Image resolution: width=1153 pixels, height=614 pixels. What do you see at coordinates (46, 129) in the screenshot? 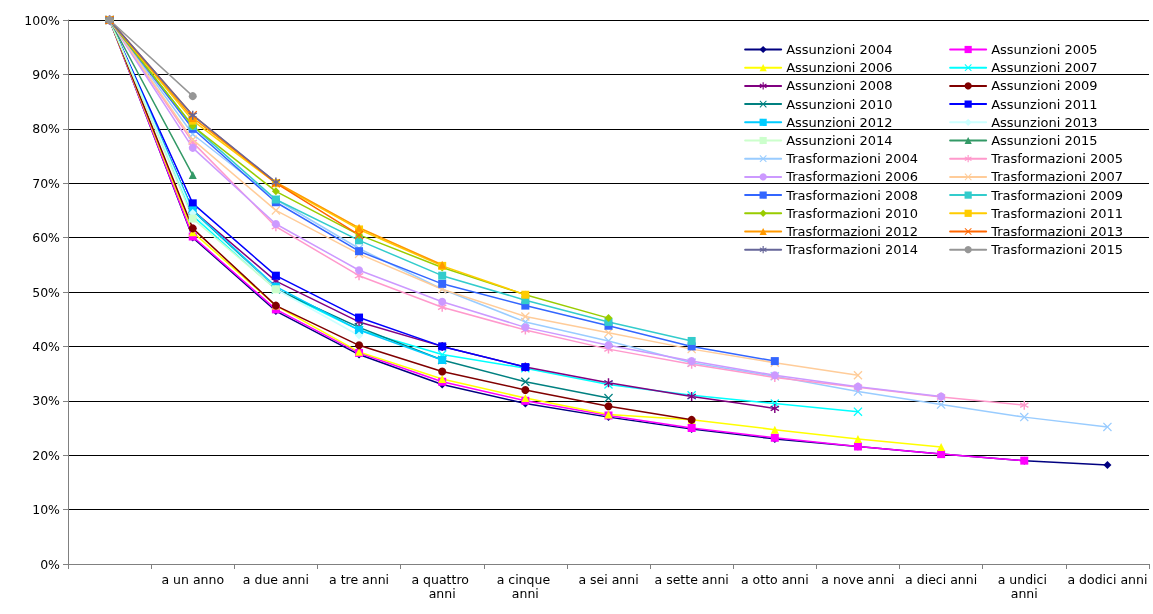
I see `y-tick-label: 80%` at bounding box center [46, 129].